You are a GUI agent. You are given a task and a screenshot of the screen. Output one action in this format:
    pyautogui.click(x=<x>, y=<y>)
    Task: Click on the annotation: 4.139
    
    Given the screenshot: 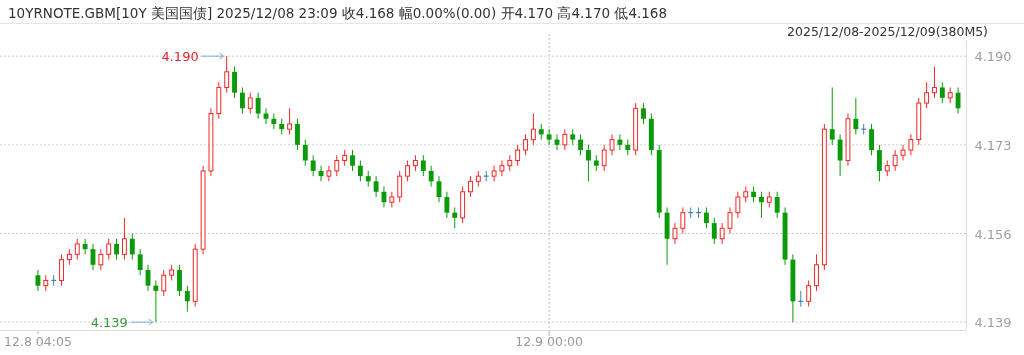 What is the action you would take?
    pyautogui.click(x=109, y=323)
    